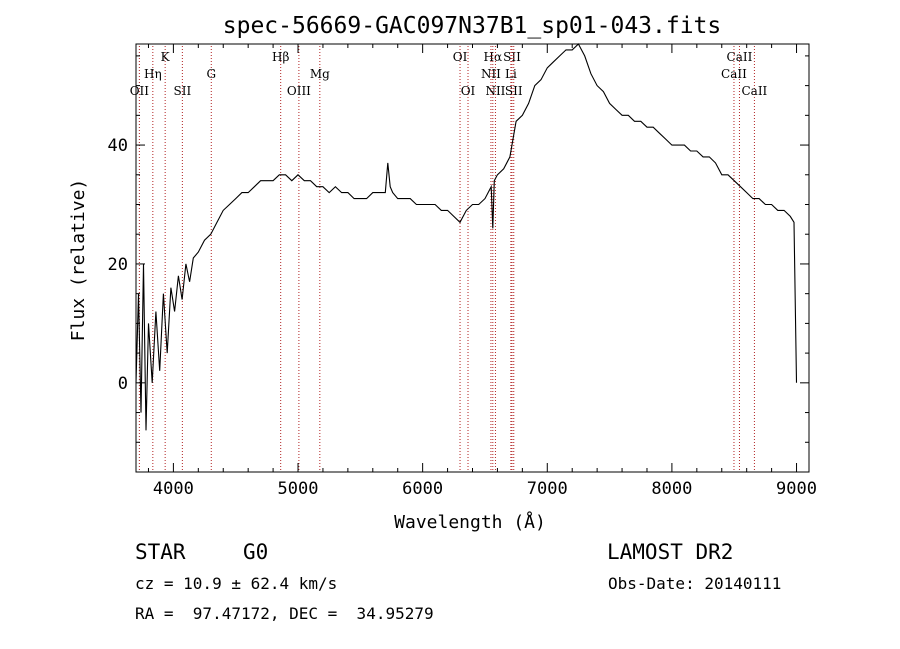 The height and width of the screenshot is (649, 900). I want to click on coordinates: RA = 97.47172, DEC = 34.95279, so click(284, 613).